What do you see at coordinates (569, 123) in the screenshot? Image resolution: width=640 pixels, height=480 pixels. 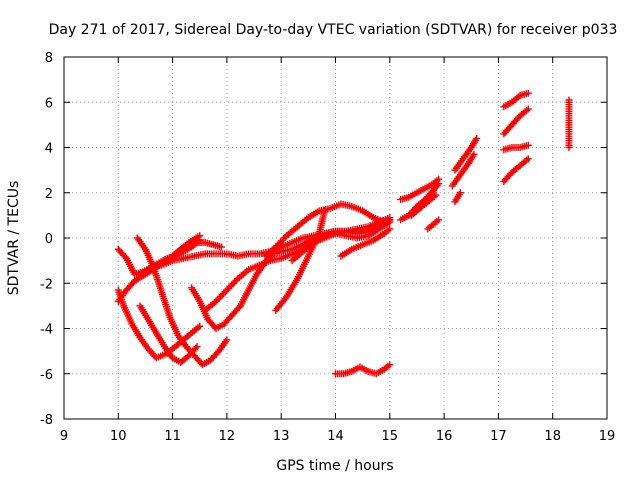 I see `series-track26` at bounding box center [569, 123].